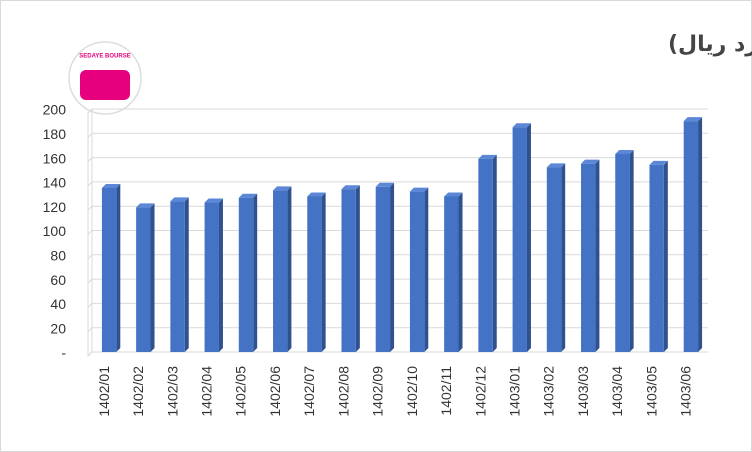 The width and height of the screenshot is (752, 452). Describe the element at coordinates (55, 110) in the screenshot. I see `y-tick-label: 200` at that location.